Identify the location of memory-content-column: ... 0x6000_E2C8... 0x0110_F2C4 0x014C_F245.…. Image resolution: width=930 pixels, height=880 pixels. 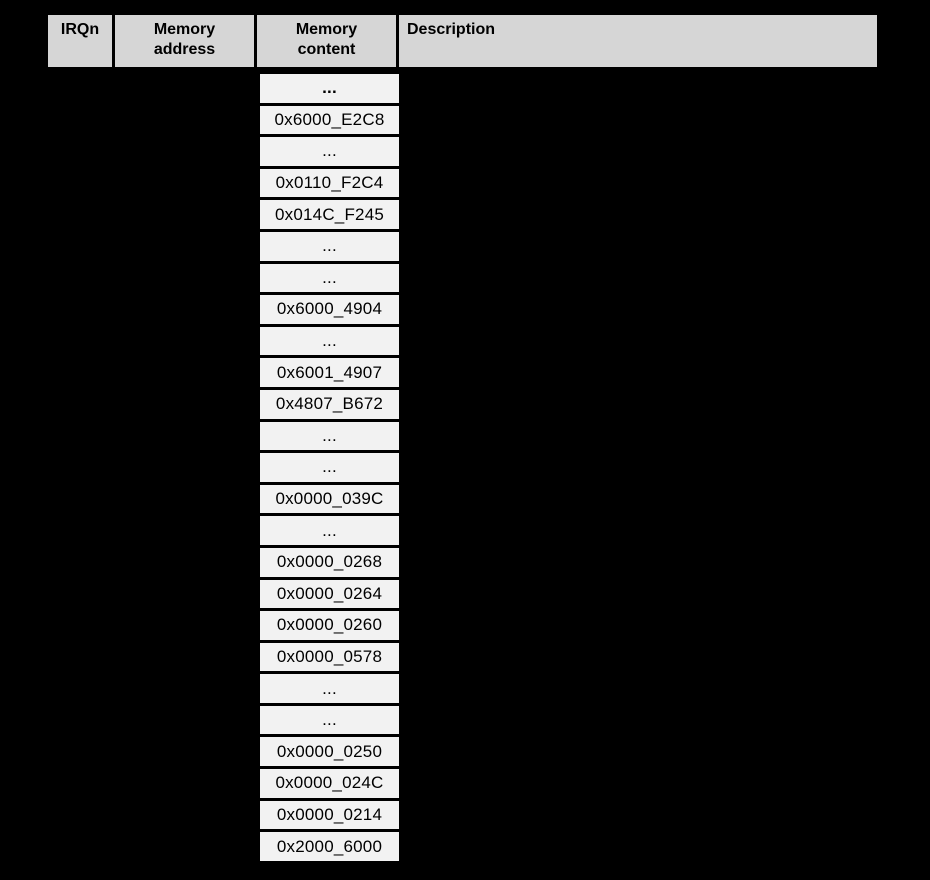
(329, 467).